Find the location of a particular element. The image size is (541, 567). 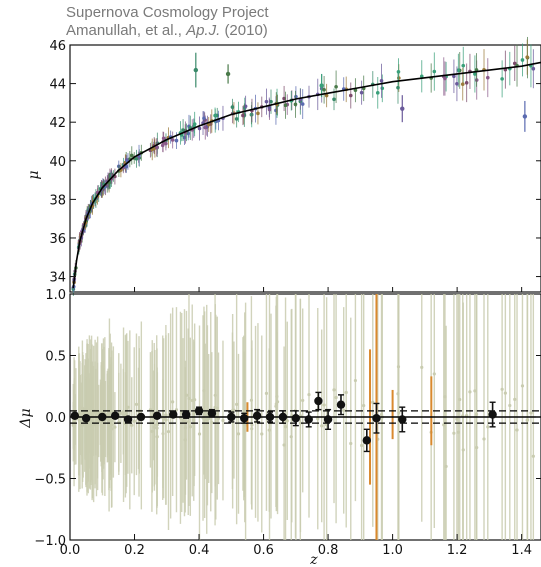

y-axis-label: μ is located at coordinates (34, 174).